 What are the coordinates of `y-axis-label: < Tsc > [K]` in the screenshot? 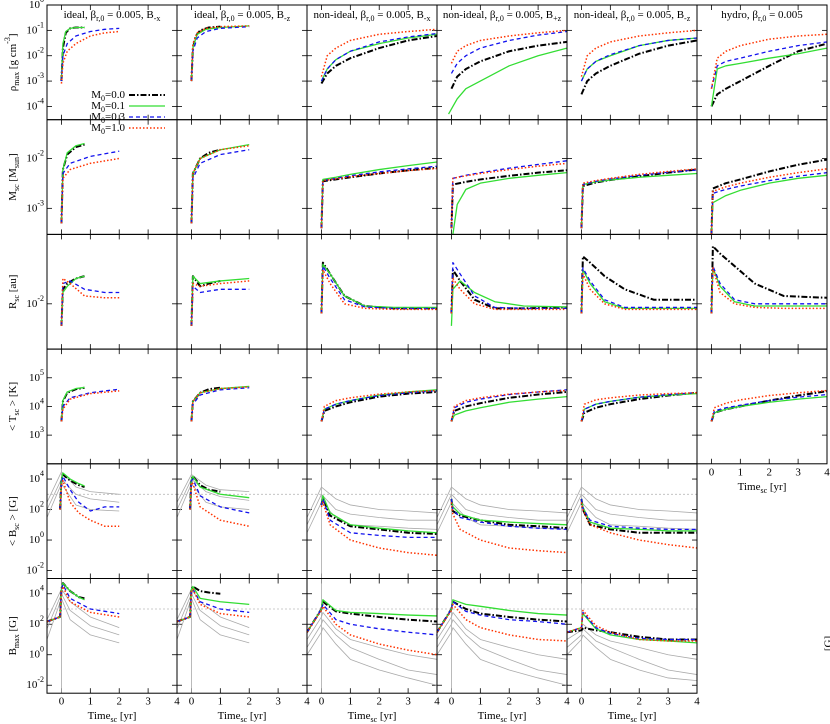 It's located at (14, 406).